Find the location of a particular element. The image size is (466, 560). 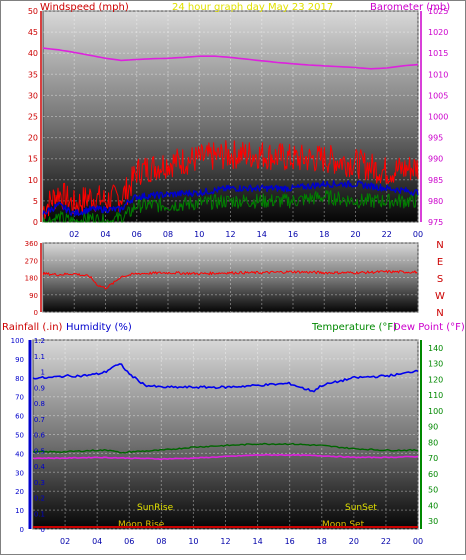

wind-y-tick-label: 30 is located at coordinates (33, 95).